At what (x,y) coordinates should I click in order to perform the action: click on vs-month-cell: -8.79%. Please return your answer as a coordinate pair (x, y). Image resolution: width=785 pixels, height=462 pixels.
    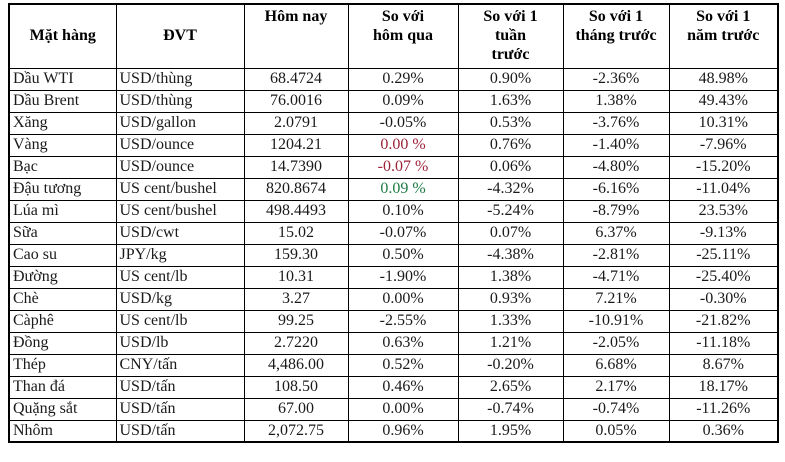
    Looking at the image, I should click on (616, 211).